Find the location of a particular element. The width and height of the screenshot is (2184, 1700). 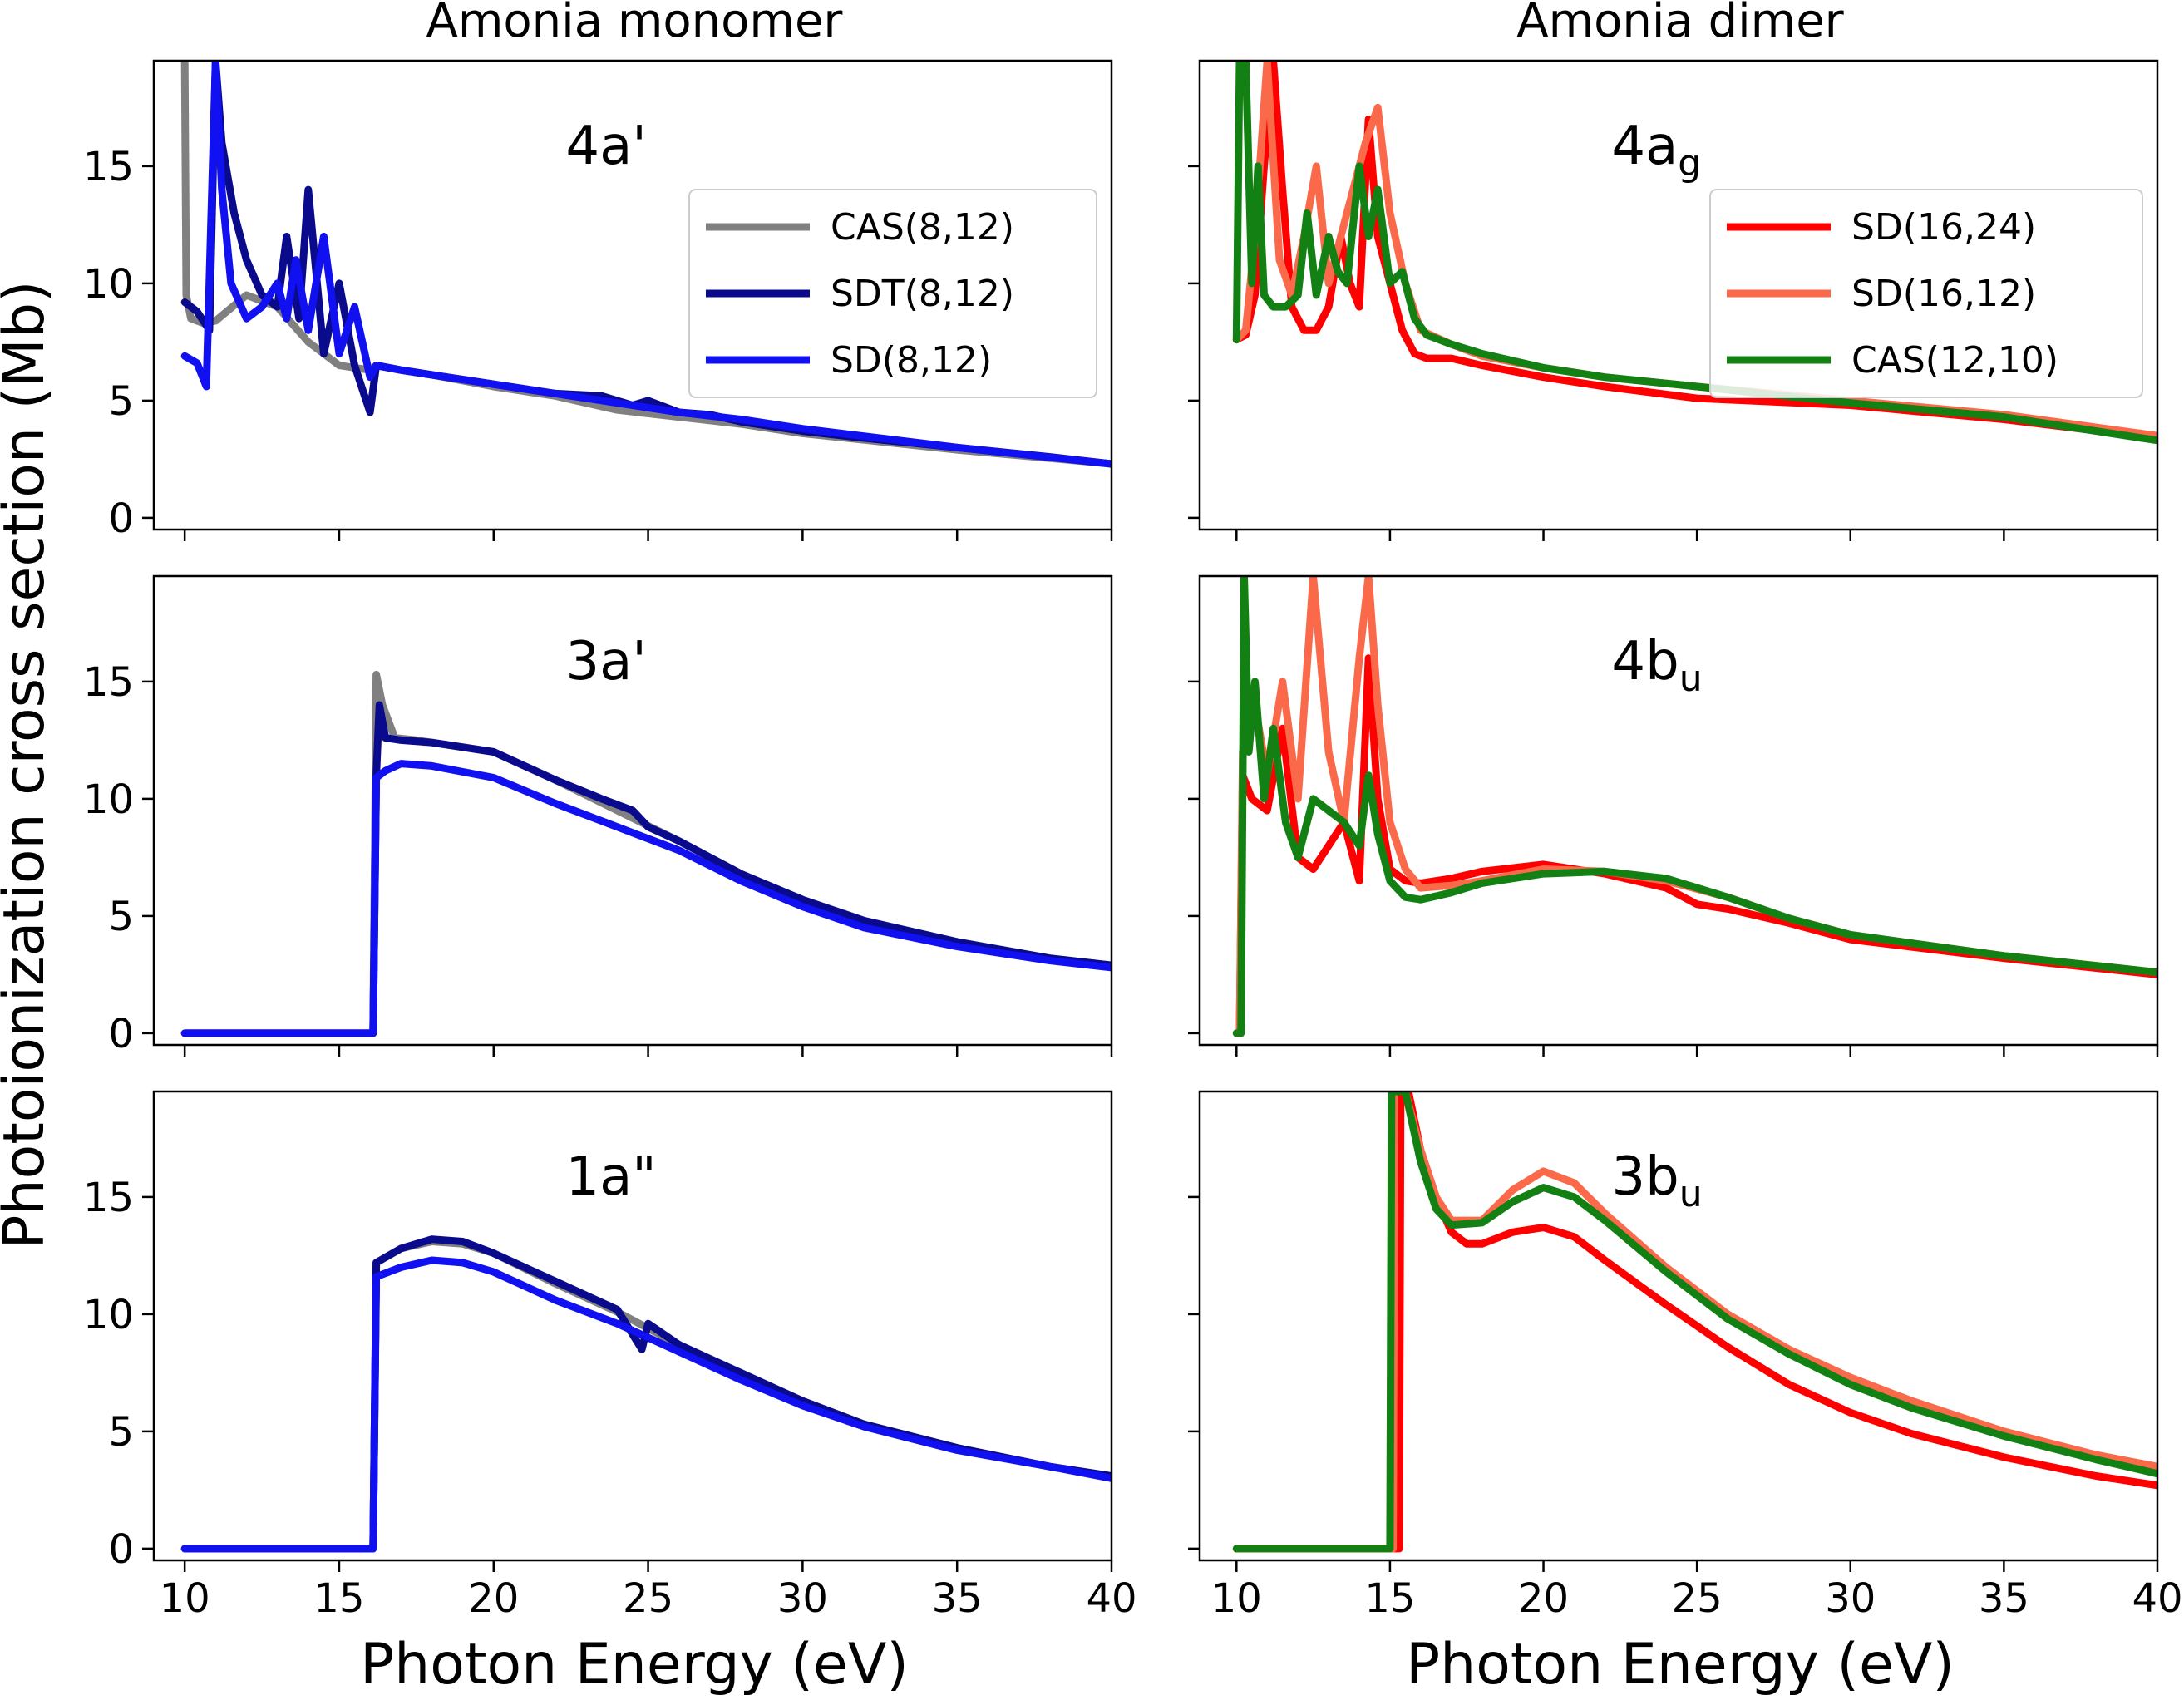

panel-label: 4ag is located at coordinates (1656, 150).